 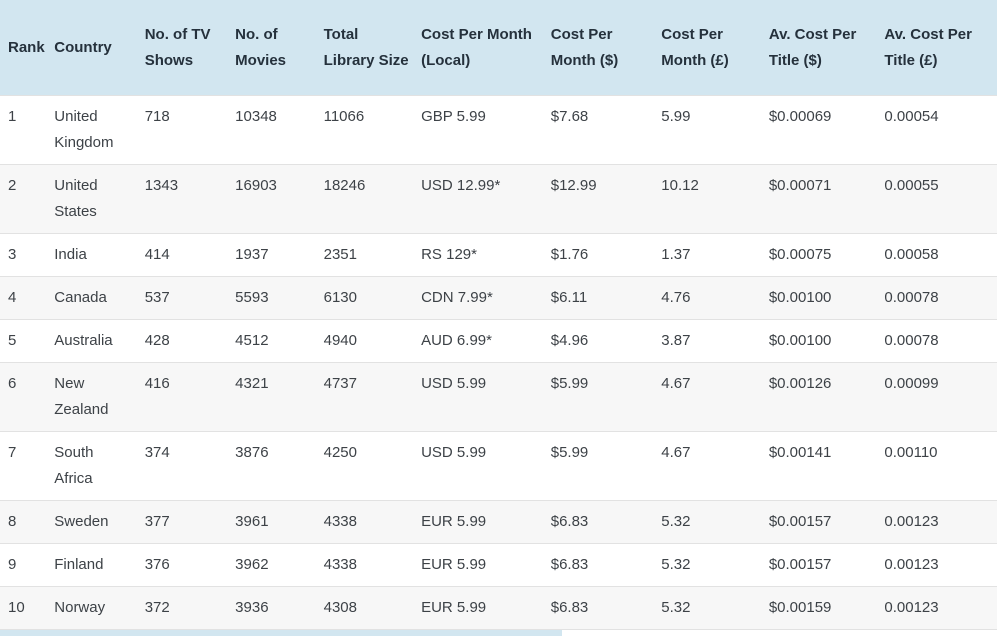 What do you see at coordinates (569, 340) in the screenshot?
I see `cell-cost_usd: $4.96` at bounding box center [569, 340].